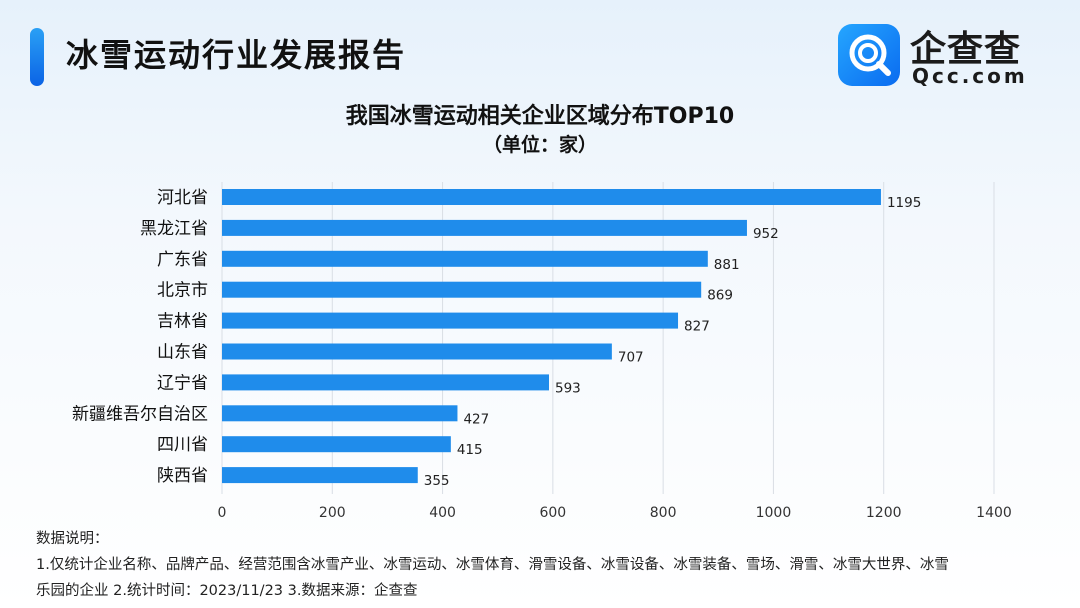 Image resolution: width=1080 pixels, height=608 pixels. I want to click on category-label: 四川省, so click(182, 445).